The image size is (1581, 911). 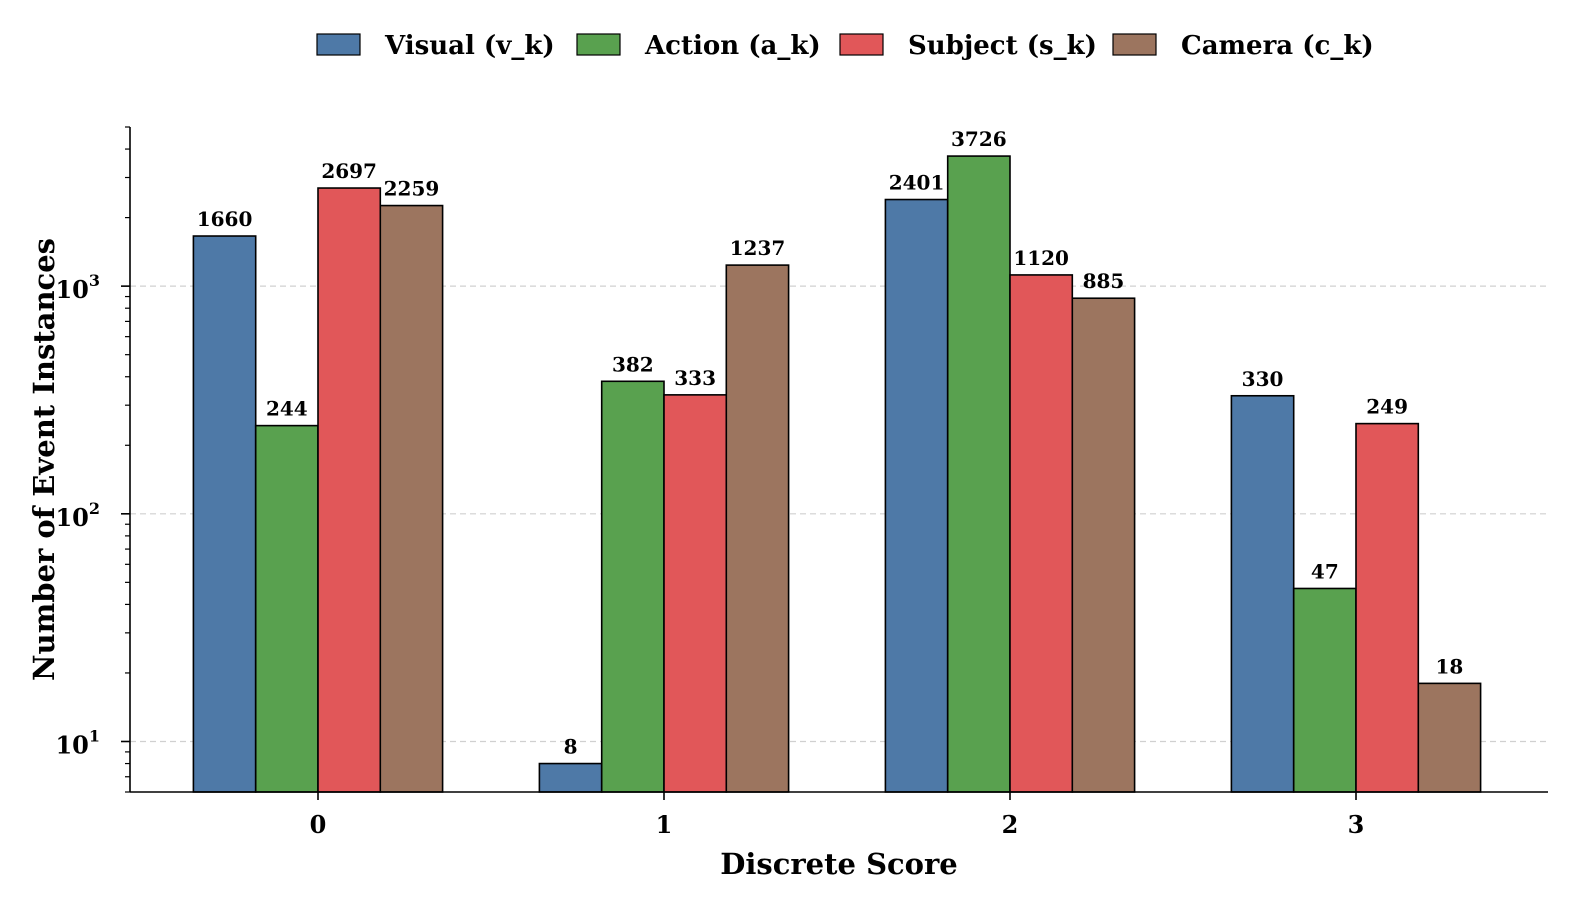 What do you see at coordinates (1010, 824) in the screenshot?
I see `x-tick-label: 2` at bounding box center [1010, 824].